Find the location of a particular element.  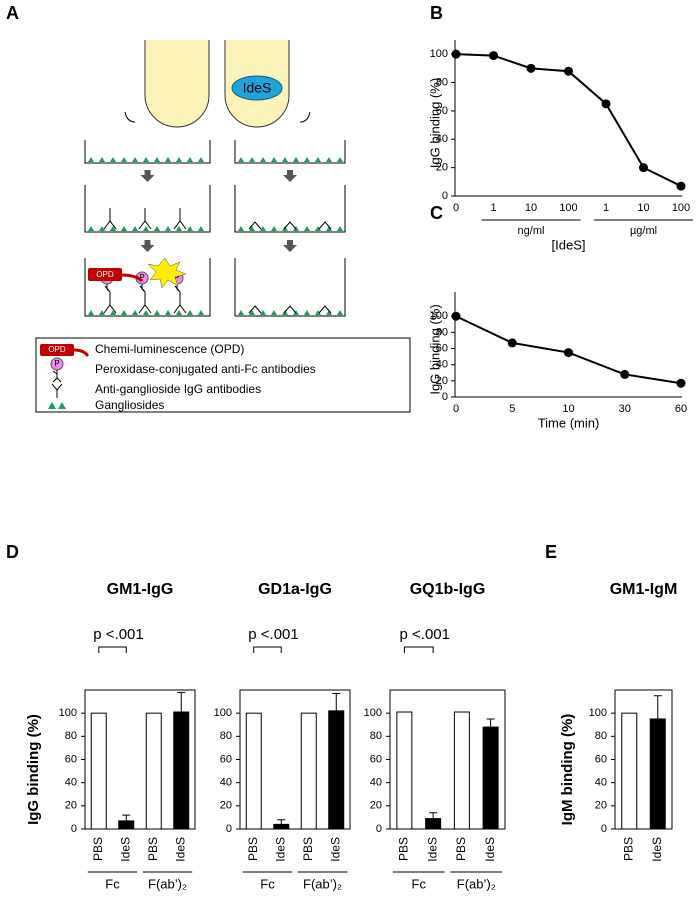

tube is located at coordinates (177, 84).